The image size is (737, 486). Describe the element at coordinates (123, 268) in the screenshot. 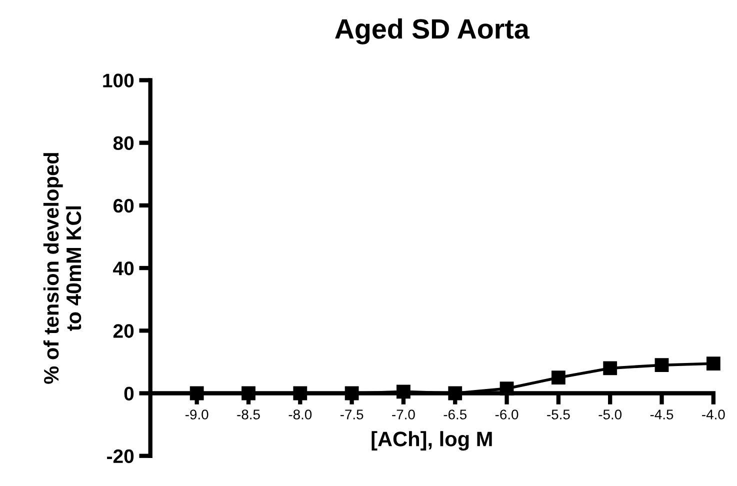

I see `y-tick-label: 40` at that location.